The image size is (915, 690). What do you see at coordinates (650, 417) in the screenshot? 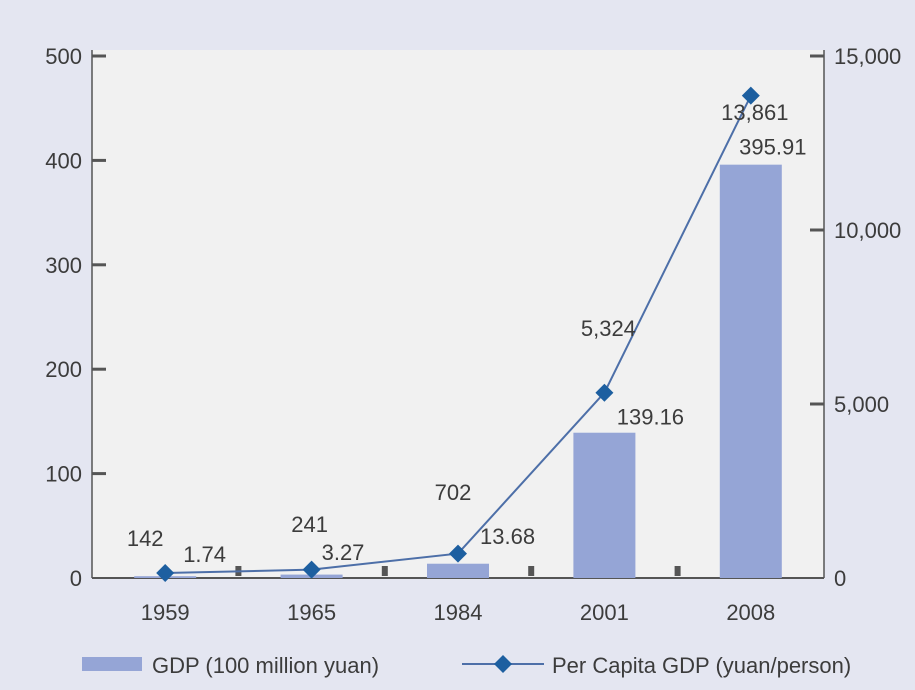
I see `bar-data-label: 139.16` at bounding box center [650, 417].